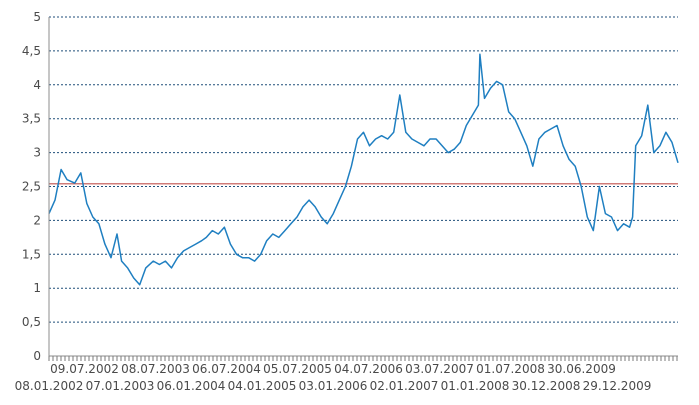 The width and height of the screenshot is (699, 405). I want to click on y-tick-label: 1,5, so click(31, 254).